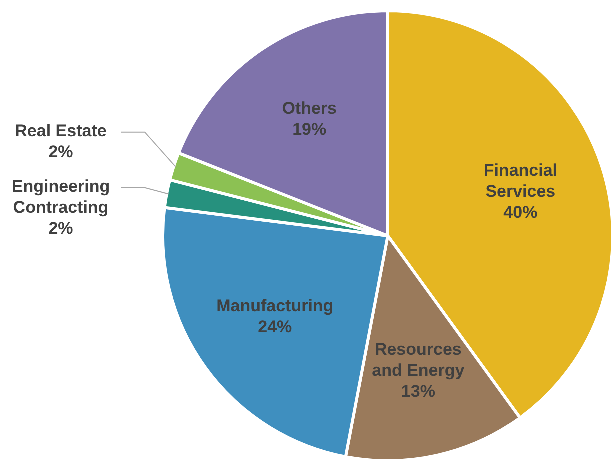  I want to click on slice-label: Real Estate, so click(61, 131).